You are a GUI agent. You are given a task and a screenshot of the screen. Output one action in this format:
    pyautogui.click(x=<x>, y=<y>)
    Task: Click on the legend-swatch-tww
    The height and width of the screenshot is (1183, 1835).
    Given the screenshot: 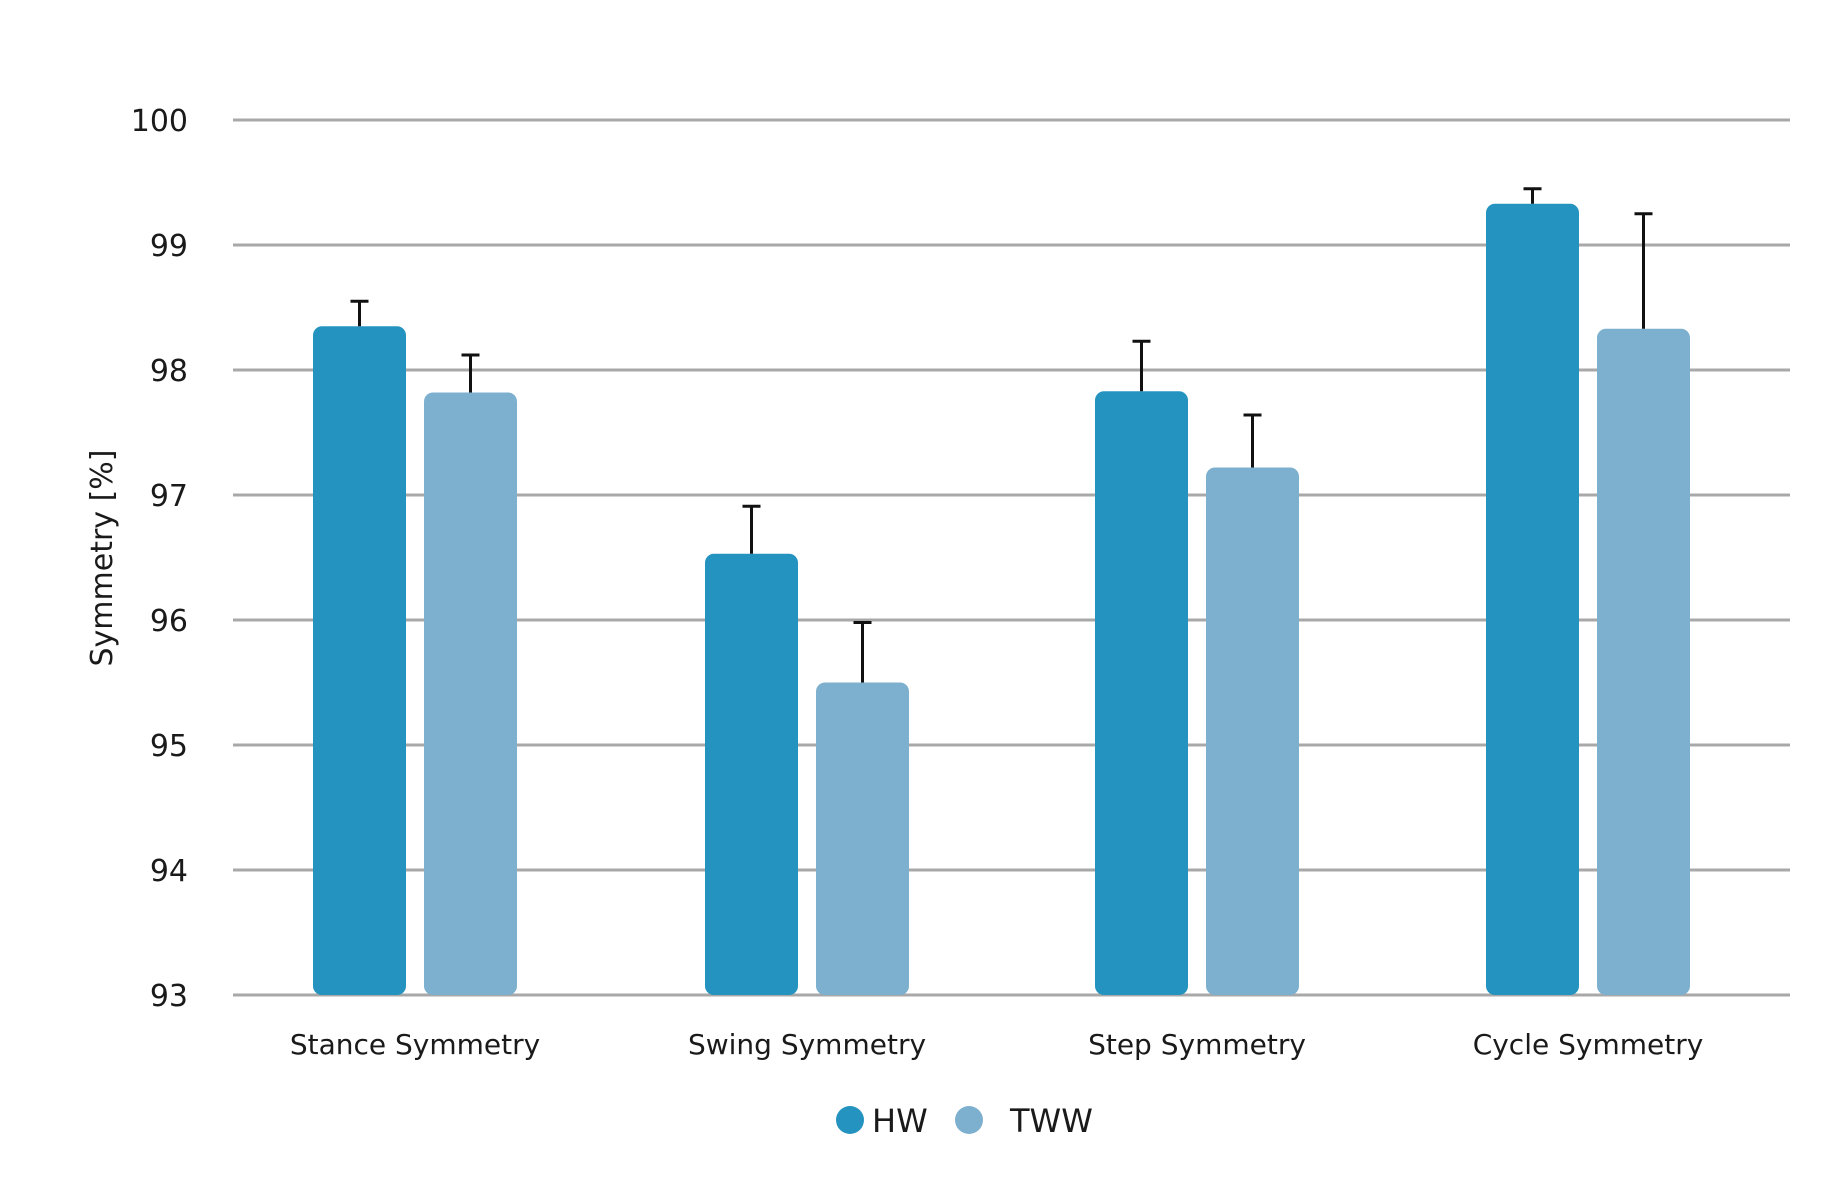 What is the action you would take?
    pyautogui.click(x=969, y=1120)
    